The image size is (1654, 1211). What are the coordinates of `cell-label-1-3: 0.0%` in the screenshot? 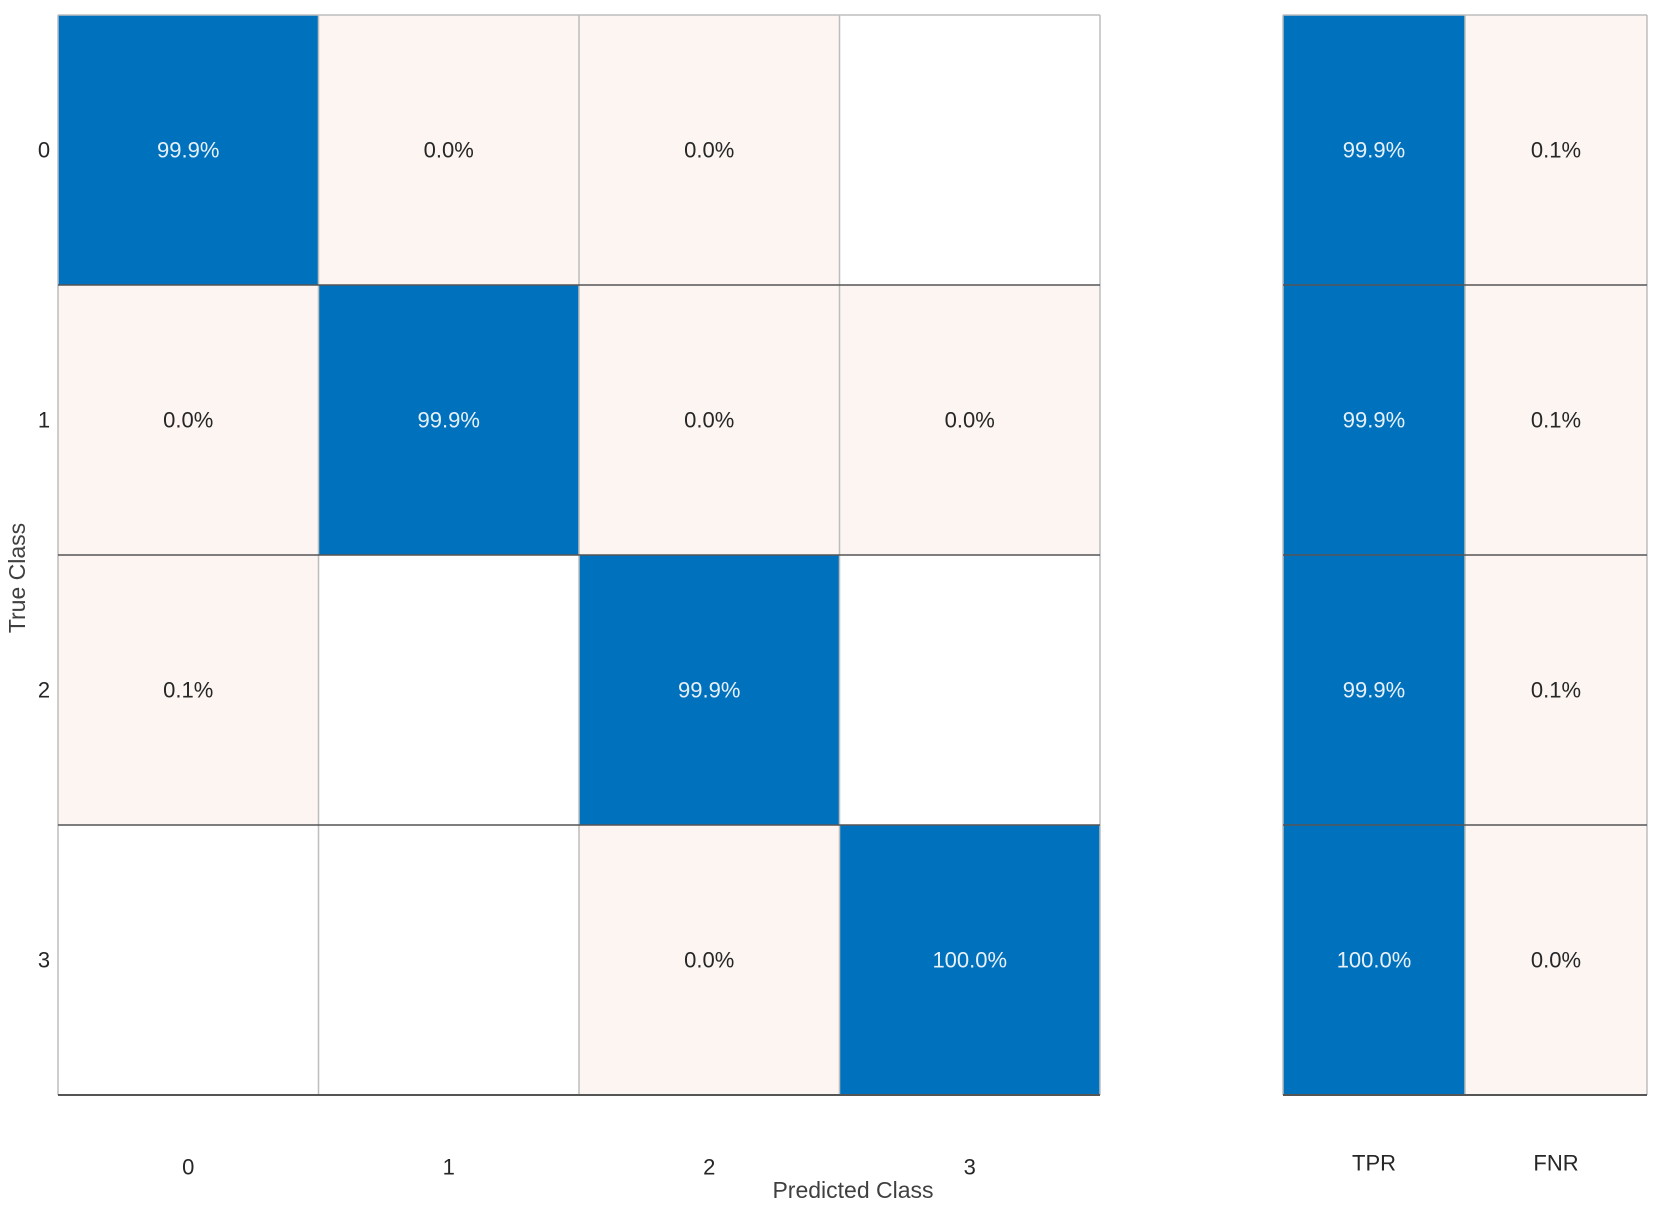 It's located at (970, 420).